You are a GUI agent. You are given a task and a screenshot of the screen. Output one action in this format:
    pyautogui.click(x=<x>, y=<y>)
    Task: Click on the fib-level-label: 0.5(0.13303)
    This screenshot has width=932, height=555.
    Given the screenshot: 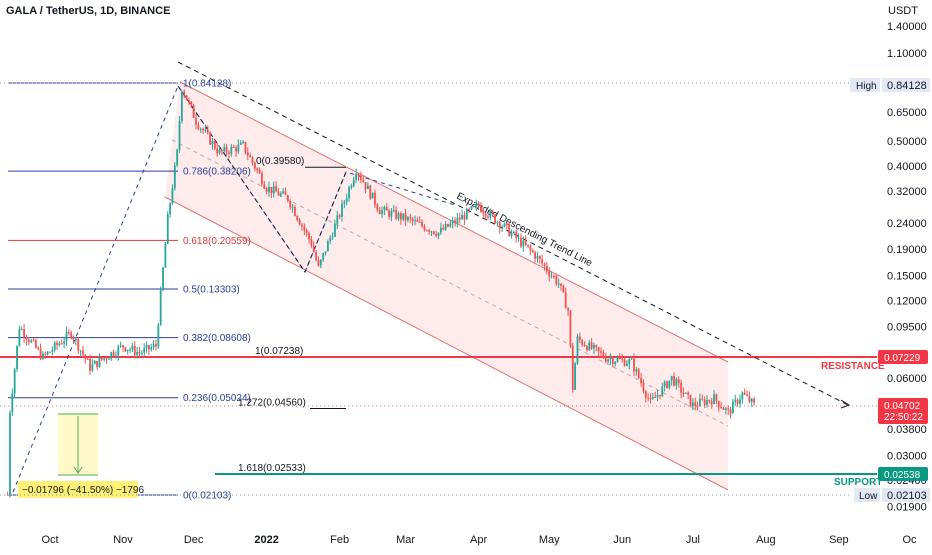 What is the action you would take?
    pyautogui.click(x=211, y=289)
    